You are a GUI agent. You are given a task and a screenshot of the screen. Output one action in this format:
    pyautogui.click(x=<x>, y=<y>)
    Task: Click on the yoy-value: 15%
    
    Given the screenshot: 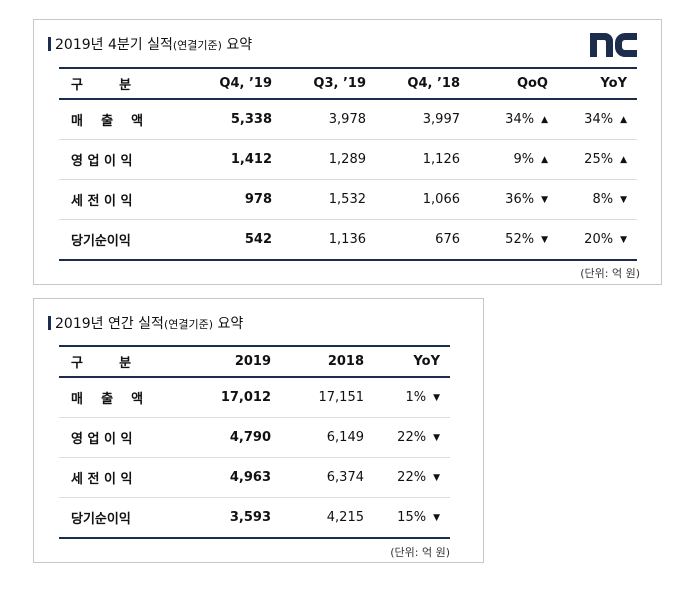 What is the action you would take?
    pyautogui.click(x=412, y=517)
    